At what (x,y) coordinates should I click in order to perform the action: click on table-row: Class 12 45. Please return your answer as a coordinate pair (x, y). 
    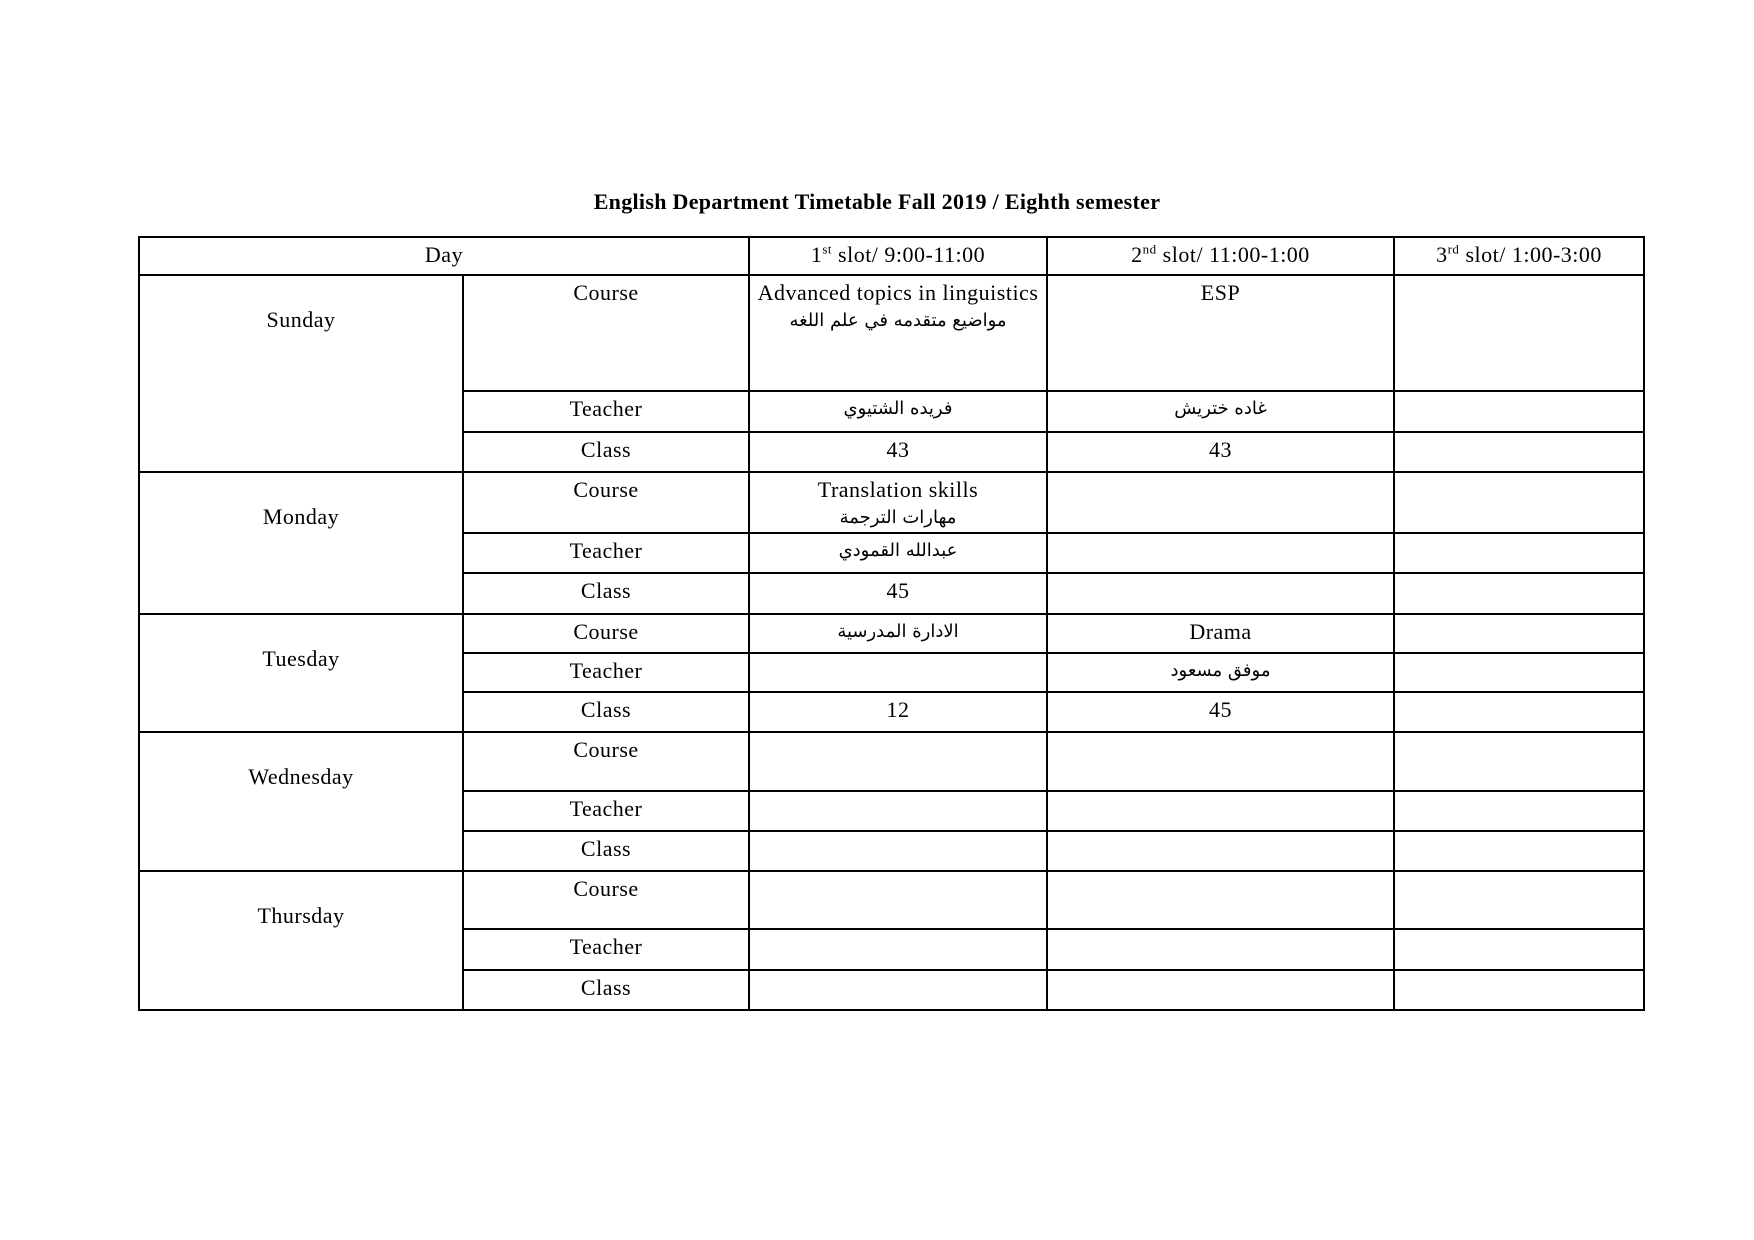
    Looking at the image, I should click on (892, 712).